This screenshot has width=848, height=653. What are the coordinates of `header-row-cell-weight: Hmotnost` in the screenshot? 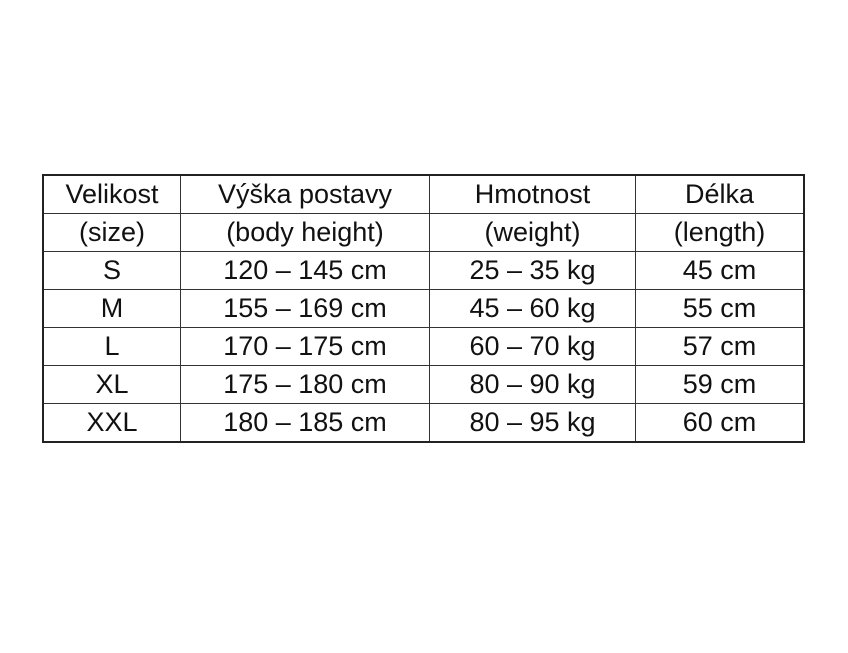 It's located at (532, 194).